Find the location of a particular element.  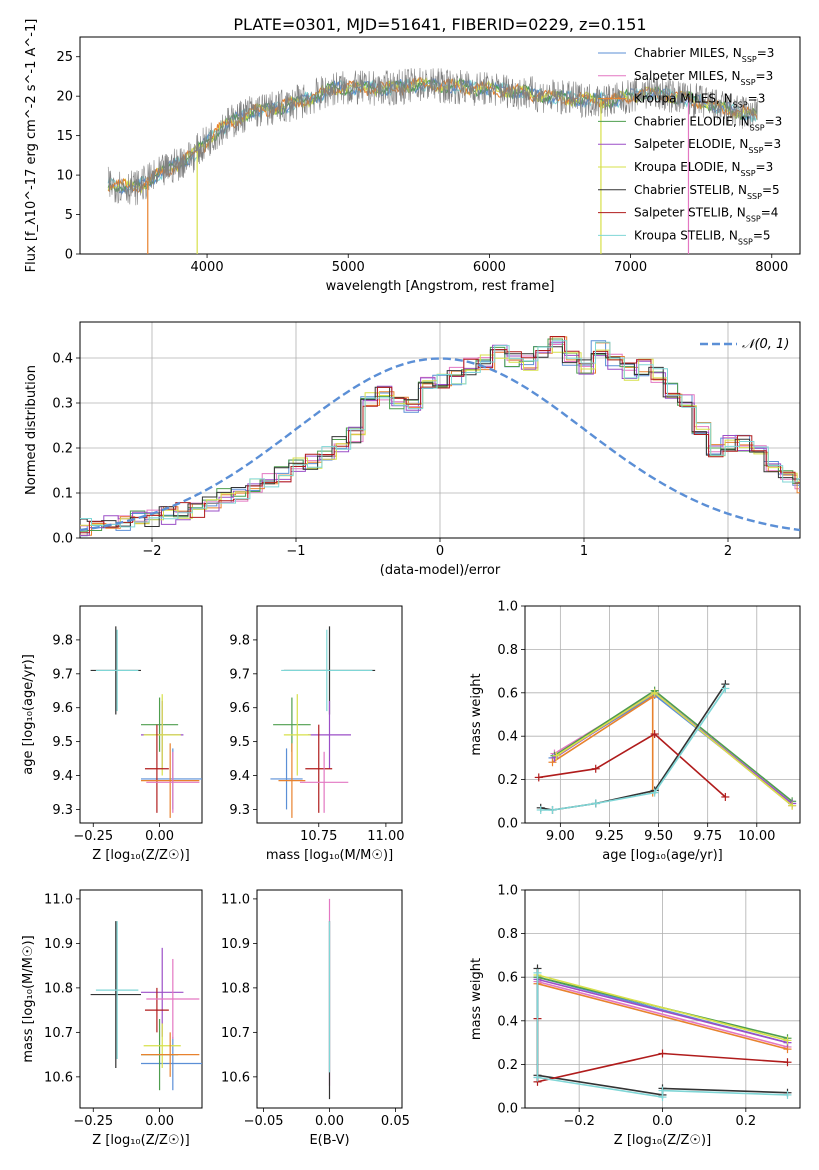

y-tick-label: 10.6 is located at coordinates (58, 1077).